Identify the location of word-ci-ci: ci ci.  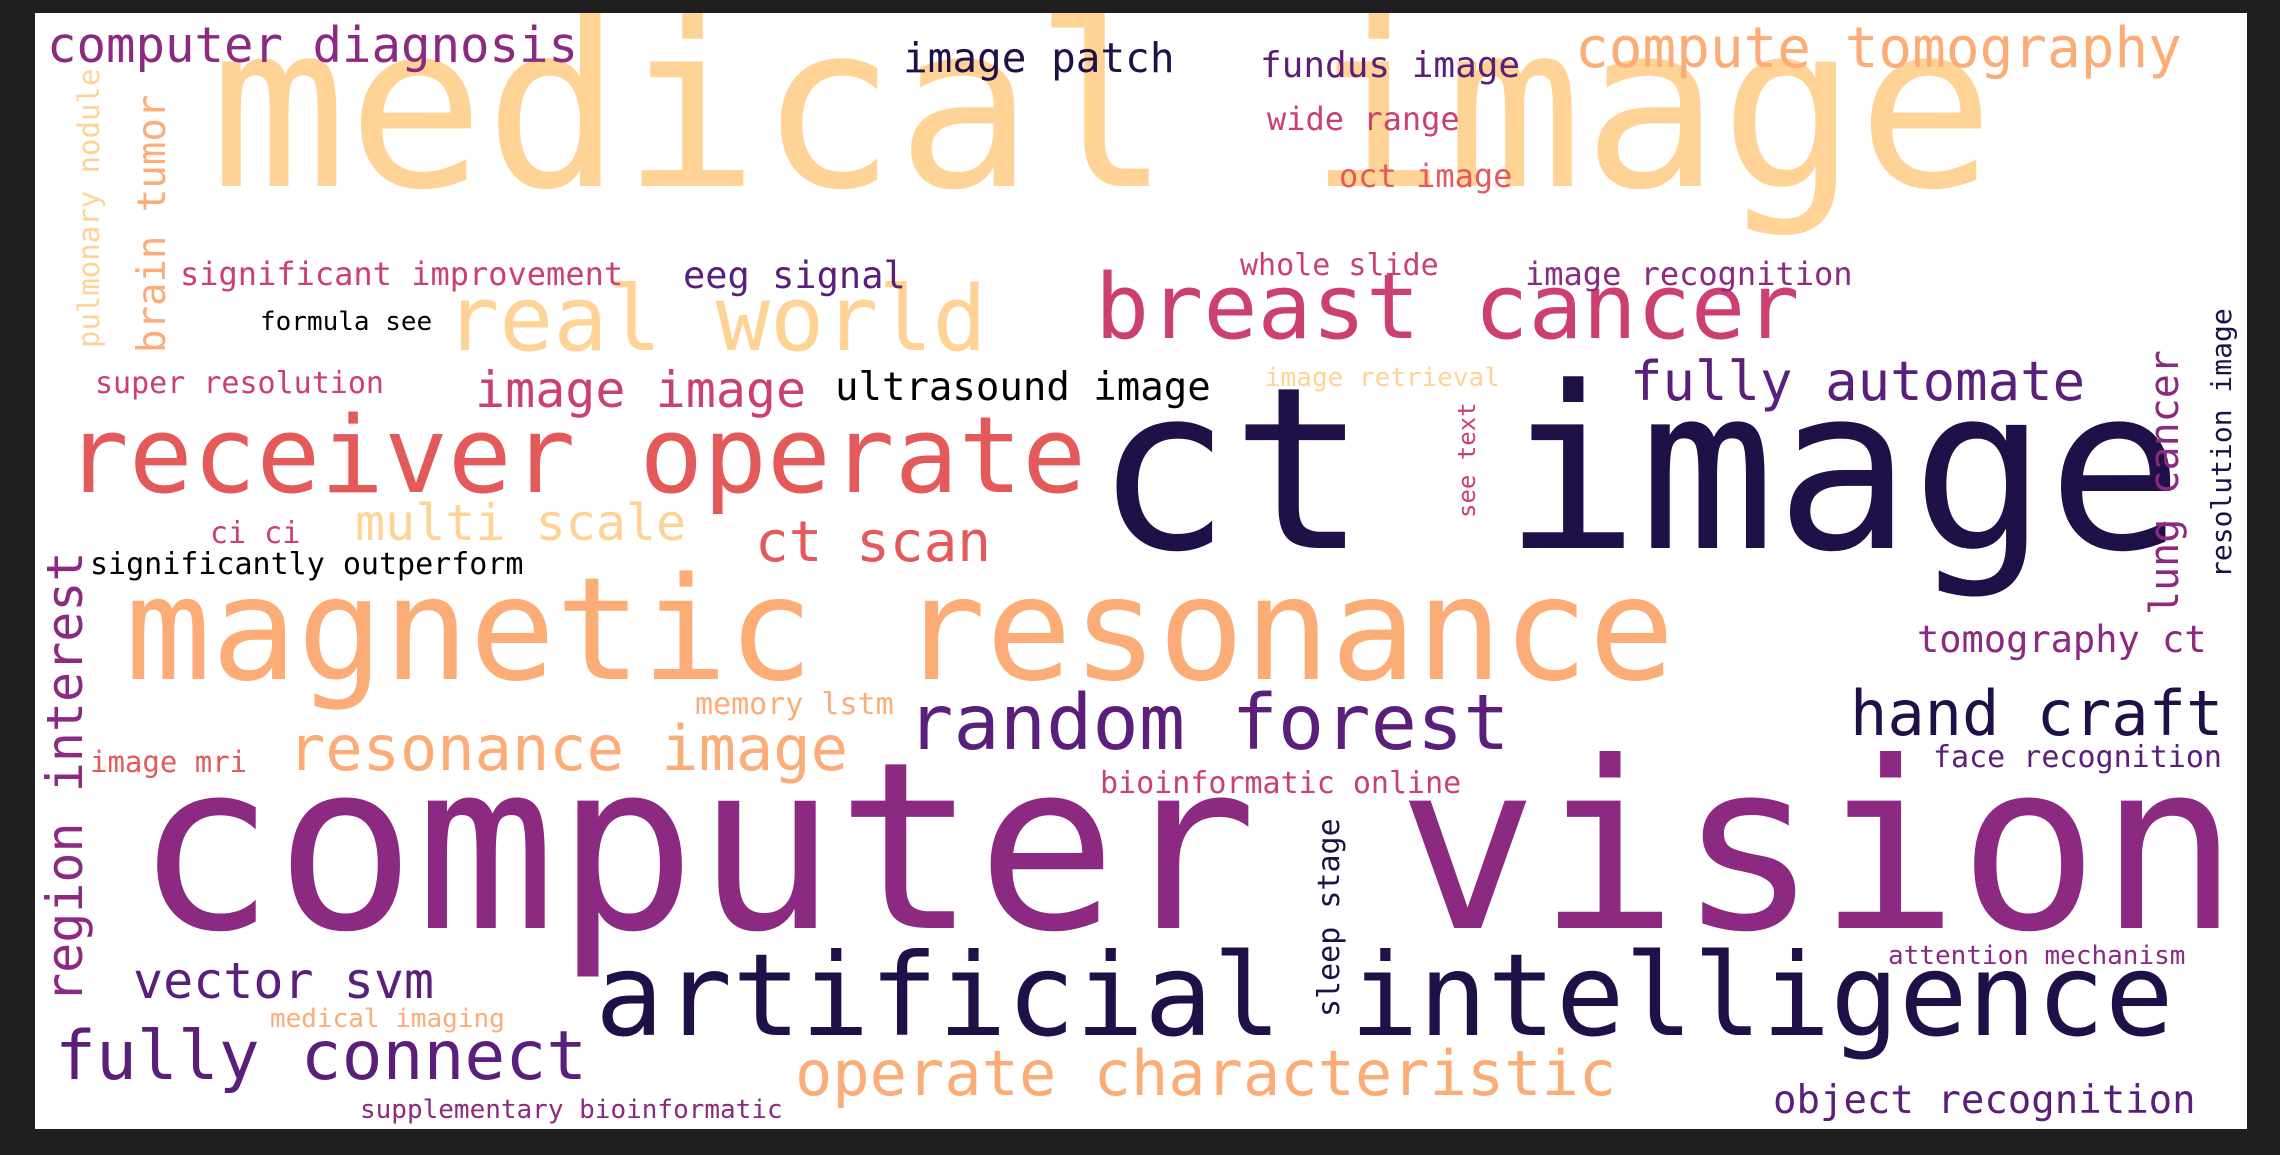
(255, 533).